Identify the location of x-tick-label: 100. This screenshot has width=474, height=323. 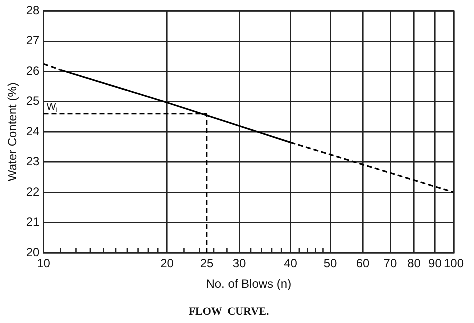
(454, 263).